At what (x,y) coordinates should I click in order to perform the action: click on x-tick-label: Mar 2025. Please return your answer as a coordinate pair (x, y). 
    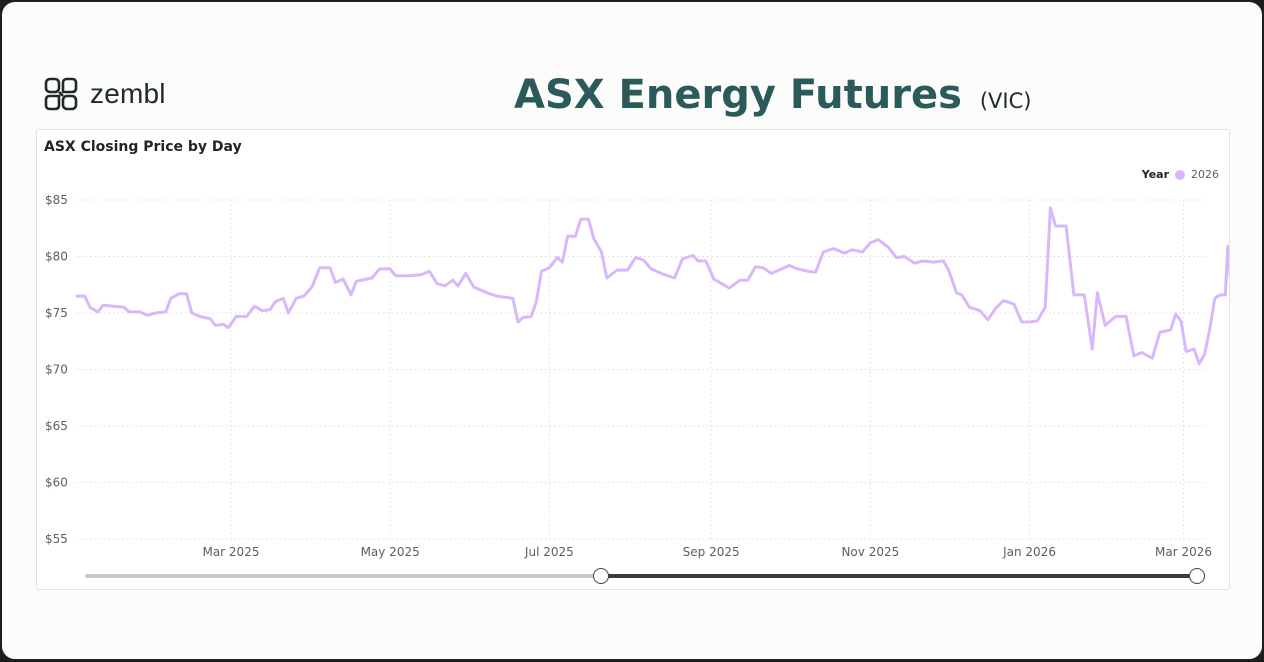
    Looking at the image, I should click on (230, 552).